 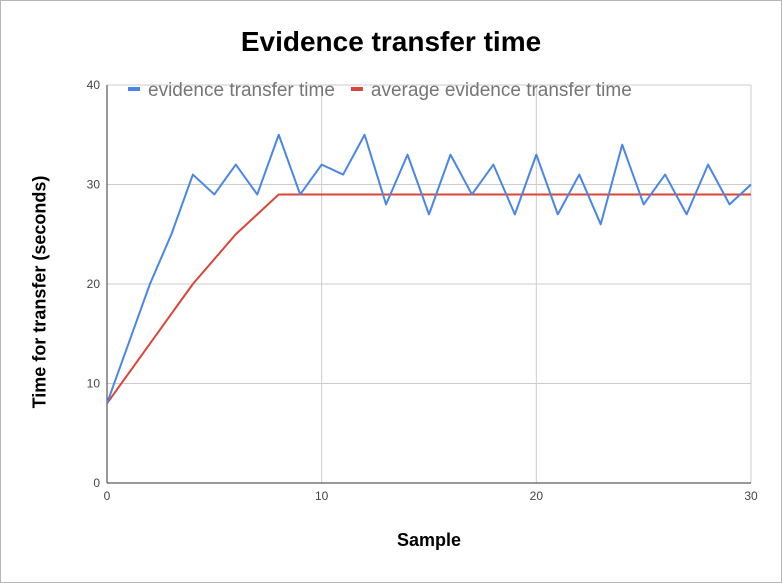 What do you see at coordinates (107, 496) in the screenshot?
I see `x-tick-label: 0` at bounding box center [107, 496].